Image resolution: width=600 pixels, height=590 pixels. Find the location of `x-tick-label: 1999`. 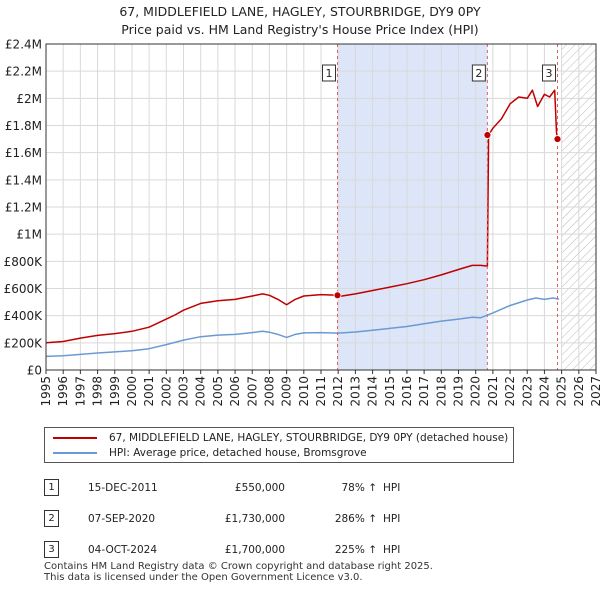

x-tick-label: 1999 is located at coordinates (115, 391).